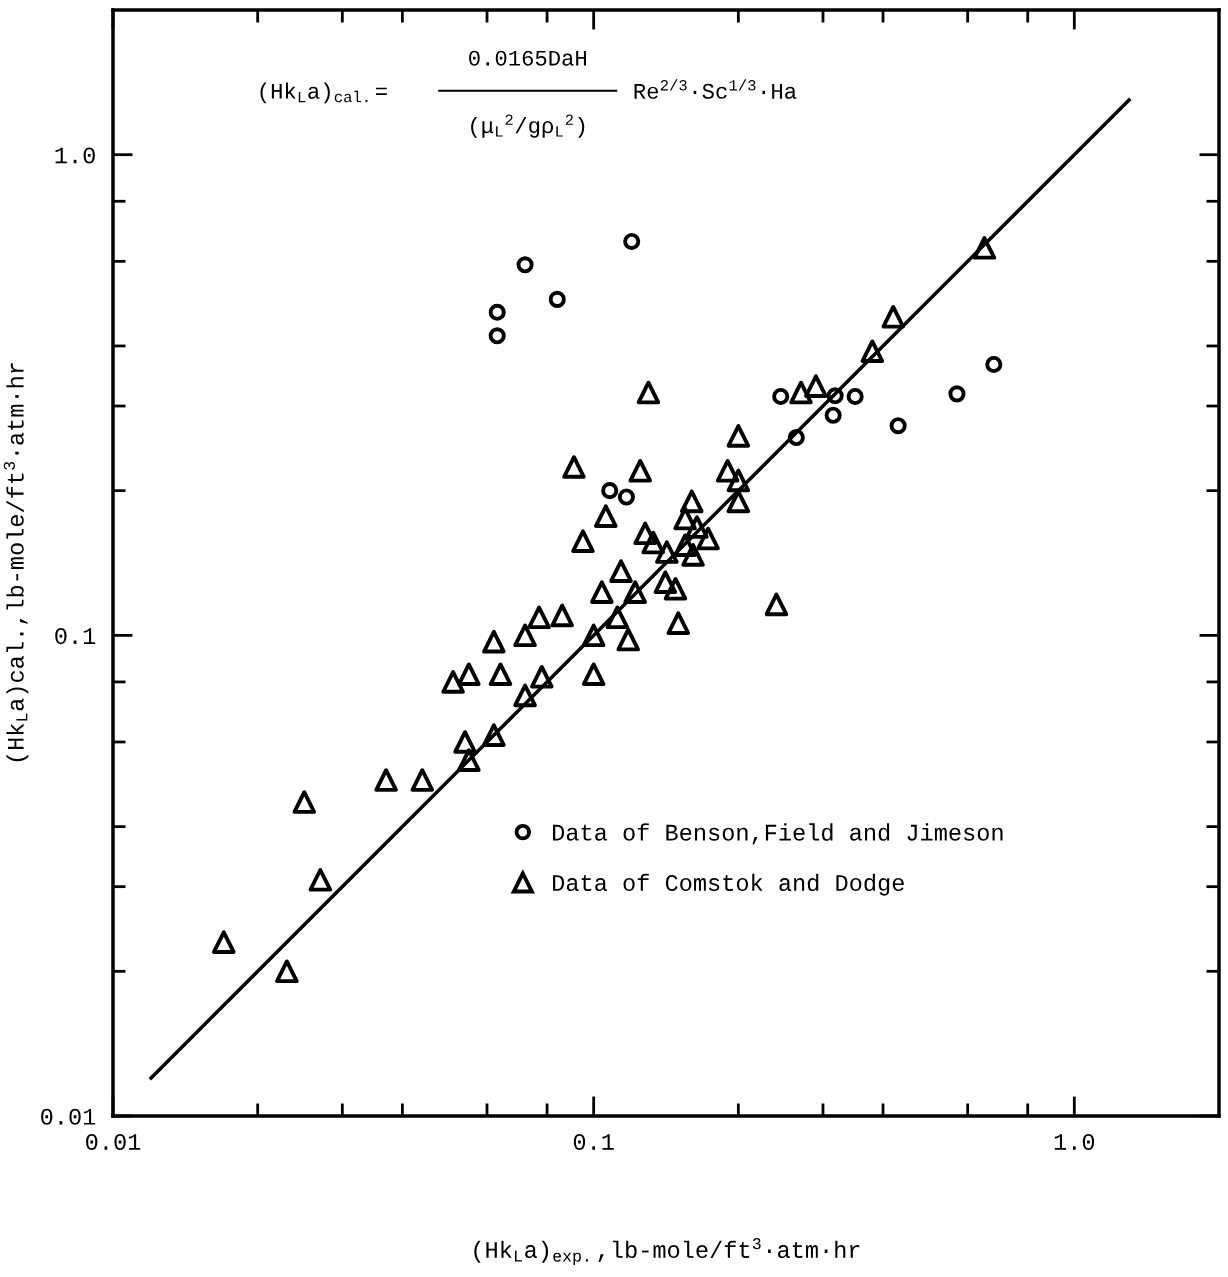 This screenshot has height=1277, width=1228. I want to click on y-tick-label: 0.1, so click(75, 636).